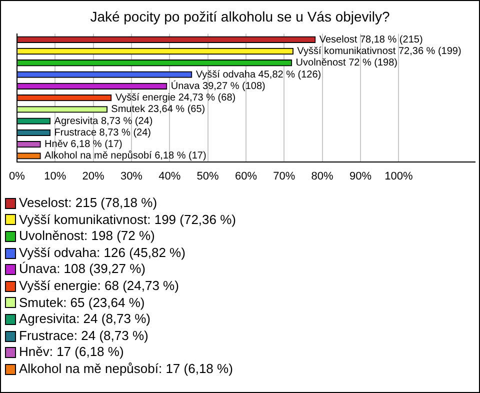  Describe the element at coordinates (175, 98) in the screenshot. I see `category-label: Vyšší energie 24,73 % (68)` at that location.